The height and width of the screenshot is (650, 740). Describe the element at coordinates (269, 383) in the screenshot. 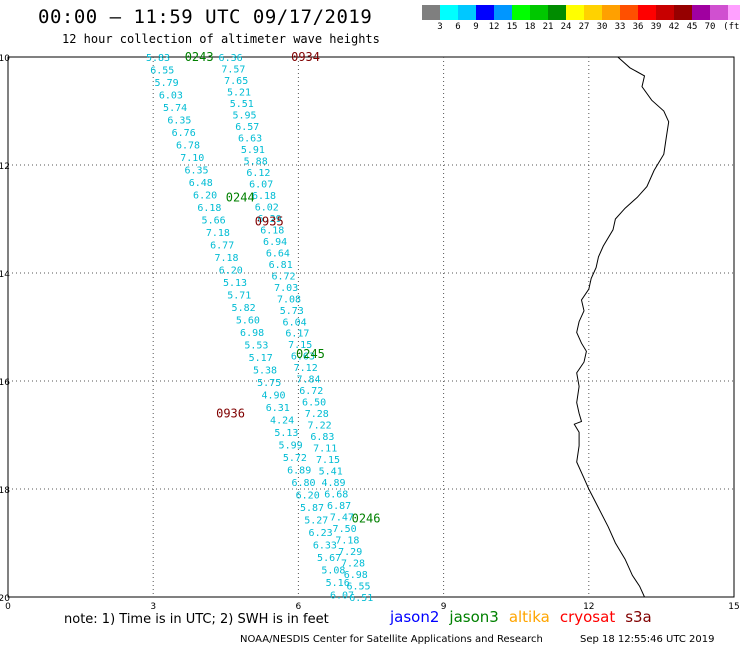

I see `wave-height-label: 5.75` at that location.